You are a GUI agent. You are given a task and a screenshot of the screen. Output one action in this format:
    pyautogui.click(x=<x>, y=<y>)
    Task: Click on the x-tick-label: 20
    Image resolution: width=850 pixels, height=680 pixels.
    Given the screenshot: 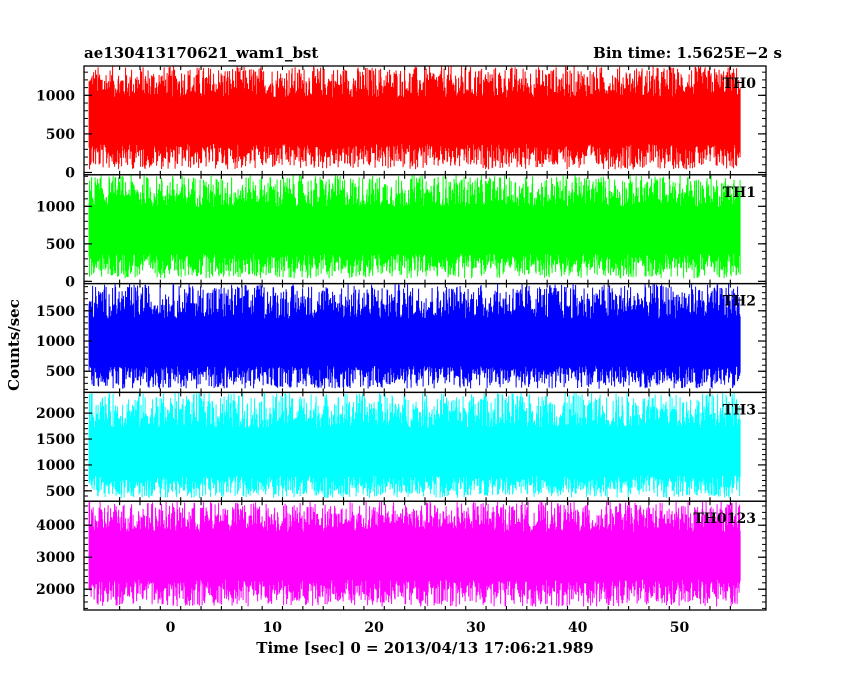 What is the action you would take?
    pyautogui.click(x=374, y=628)
    